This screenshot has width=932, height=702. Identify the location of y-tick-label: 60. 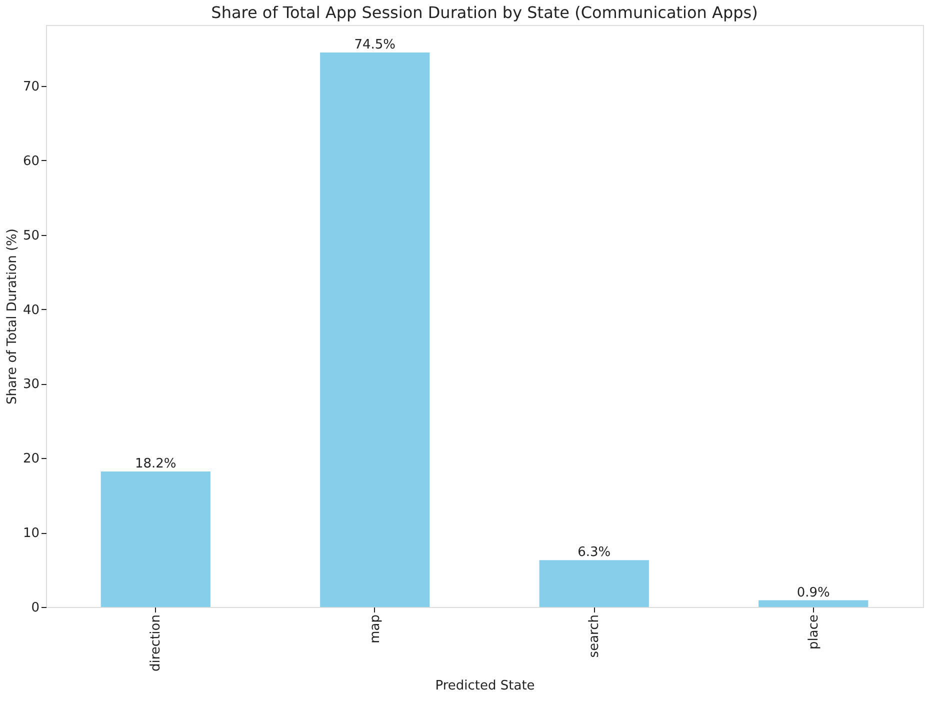
(31, 161).